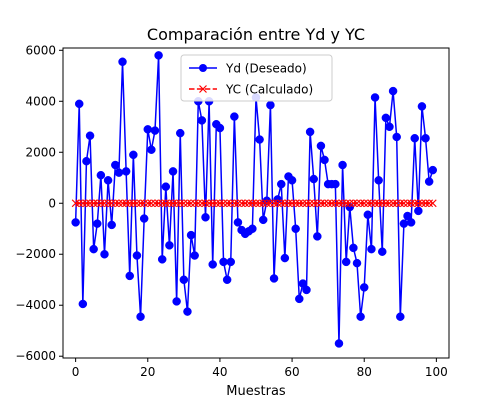  Describe the element at coordinates (35, 356) in the screenshot. I see `y-tick-label: −6000` at that location.